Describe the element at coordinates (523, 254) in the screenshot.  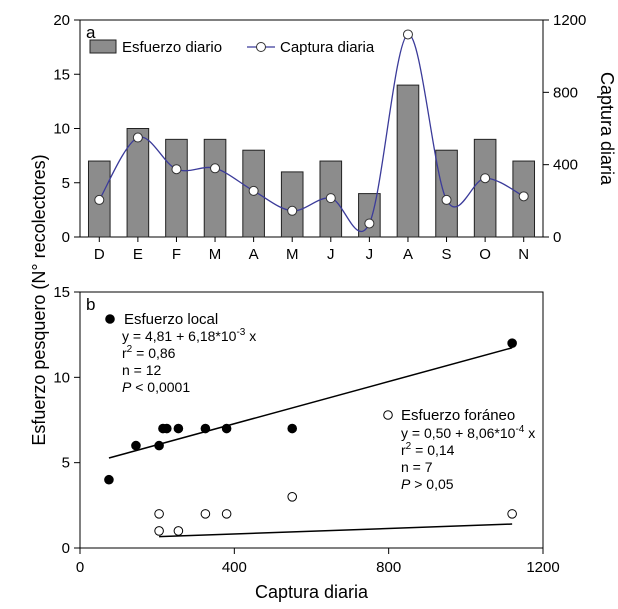
I see `x-tick-label: N` at that location.